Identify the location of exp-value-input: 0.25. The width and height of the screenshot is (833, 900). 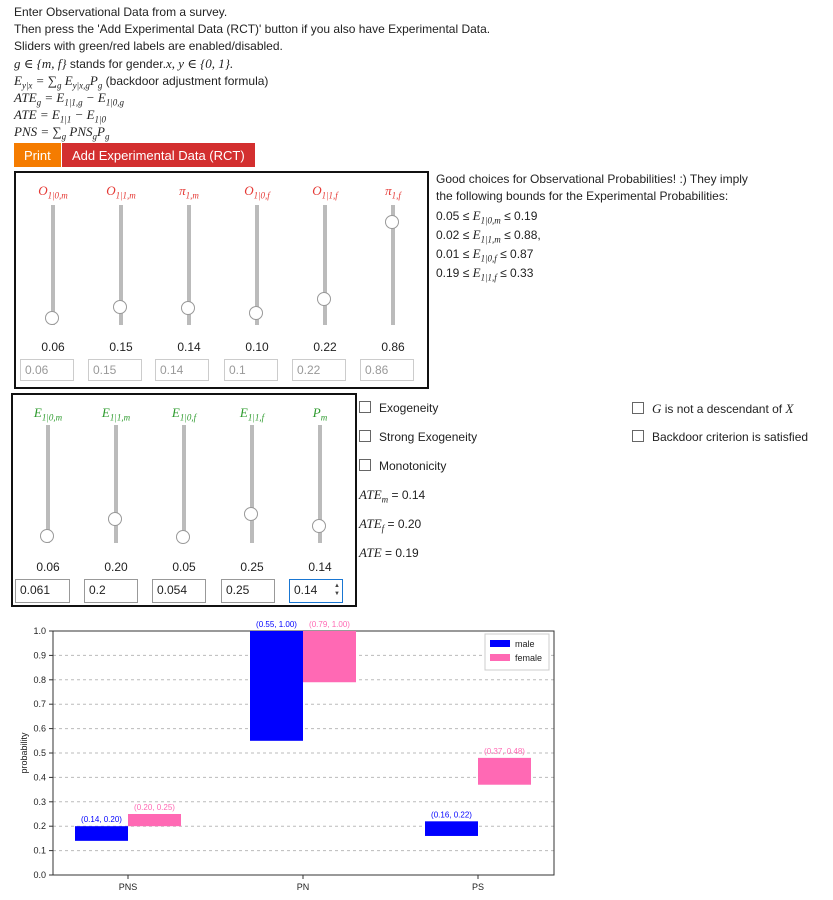
(248, 591).